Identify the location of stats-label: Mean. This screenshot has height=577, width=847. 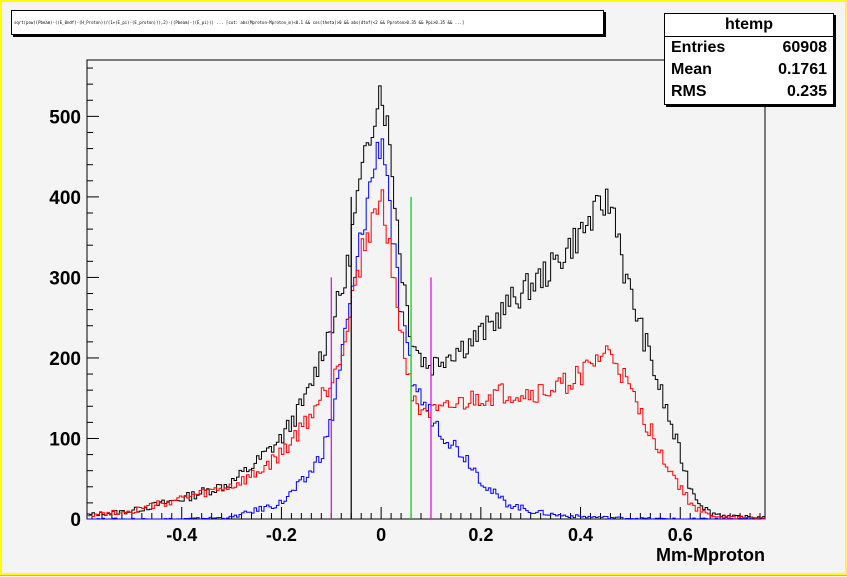
(691, 69).